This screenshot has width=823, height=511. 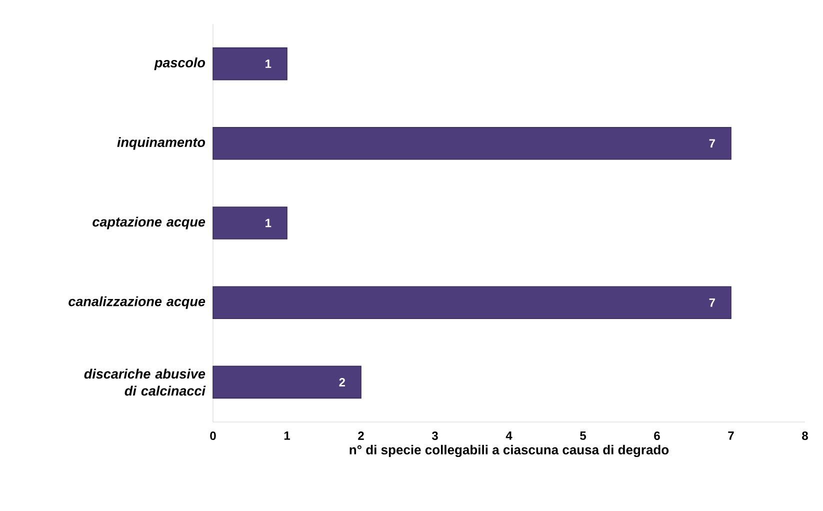 What do you see at coordinates (583, 436) in the screenshot?
I see `x-tick-label: 5` at bounding box center [583, 436].